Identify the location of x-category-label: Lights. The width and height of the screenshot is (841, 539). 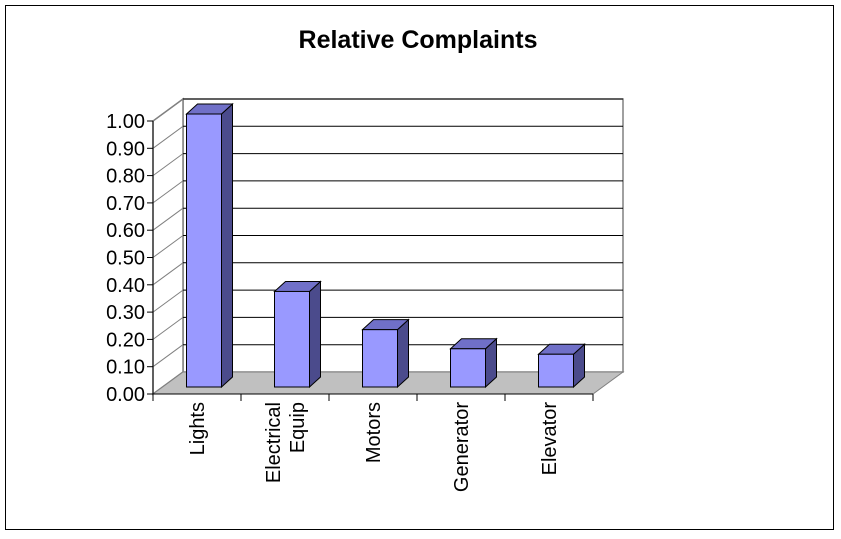
(198, 428).